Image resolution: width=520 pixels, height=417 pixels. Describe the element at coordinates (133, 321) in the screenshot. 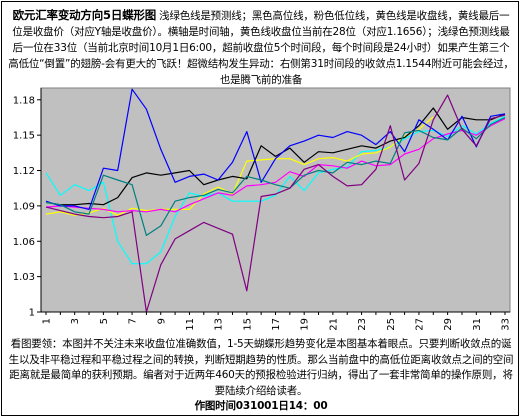

I see `x-tick-label: 7` at that location.